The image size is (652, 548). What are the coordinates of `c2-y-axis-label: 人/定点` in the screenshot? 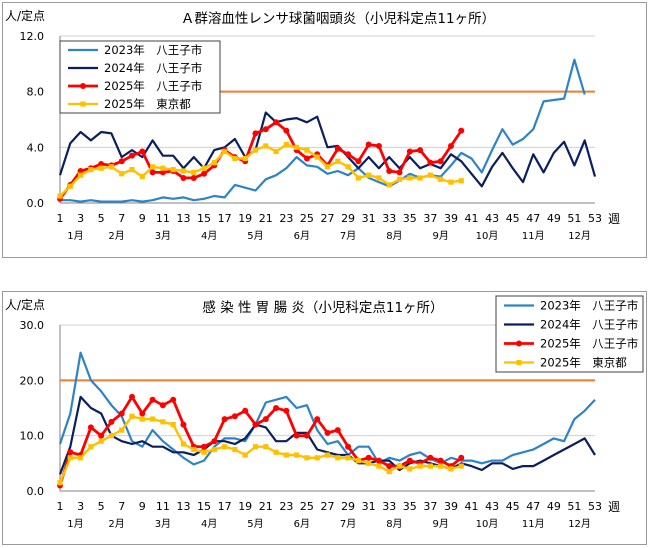 It's located at (25, 304).